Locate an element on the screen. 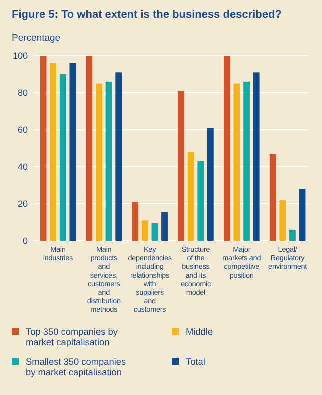 Image resolution: width=322 pixels, height=395 pixels. y-tick-label: 20 is located at coordinates (23, 204).